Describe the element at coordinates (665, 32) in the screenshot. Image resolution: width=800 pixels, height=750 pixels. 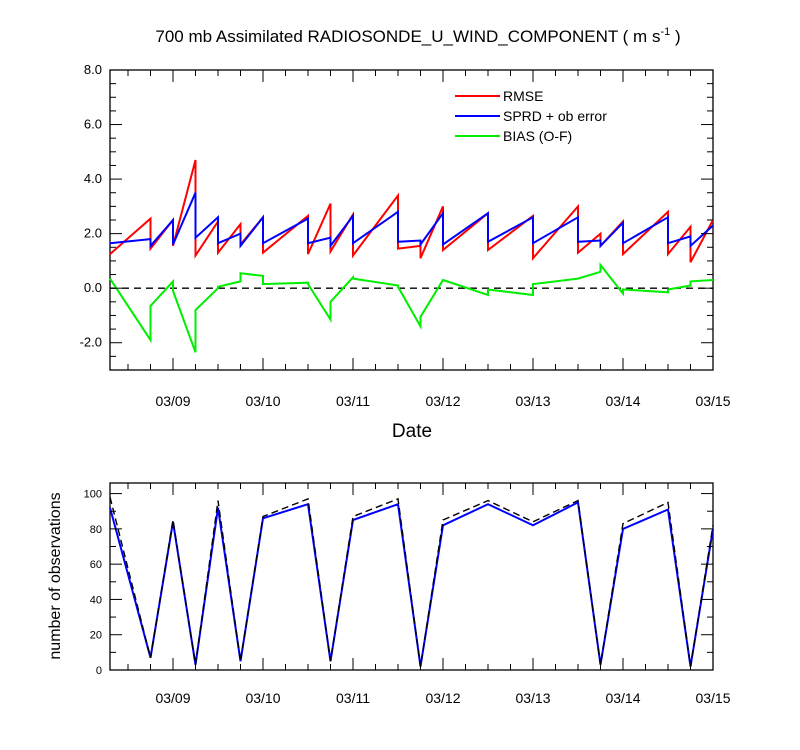
I see `chart-title-superscript: -1` at that location.